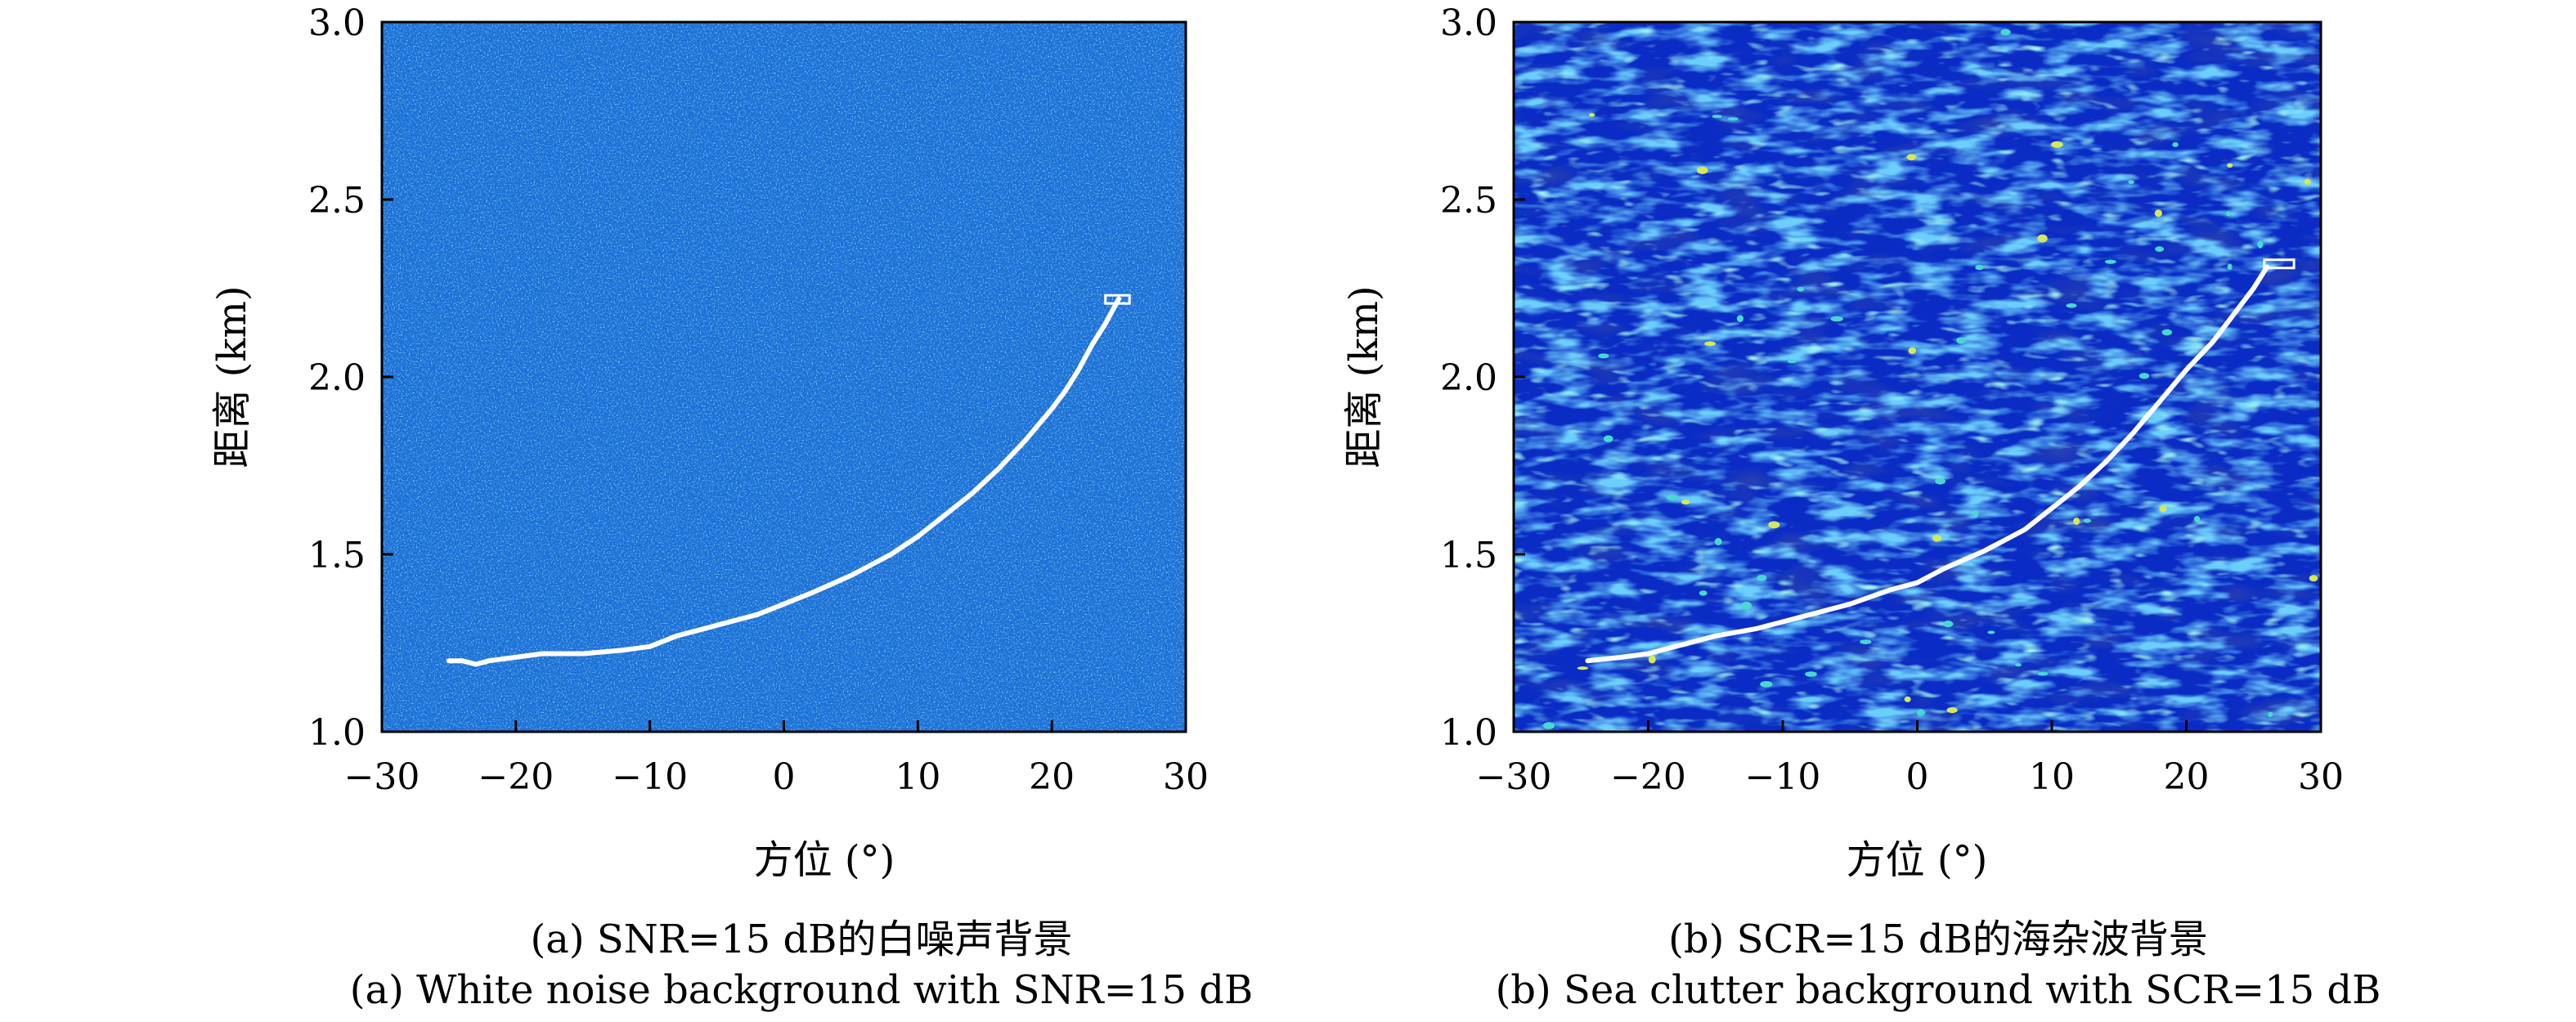 Image resolution: width=2576 pixels, height=1022 pixels. What do you see at coordinates (1918, 860) in the screenshot?
I see `x-axis-label-b: 方位 (°)` at bounding box center [1918, 860].